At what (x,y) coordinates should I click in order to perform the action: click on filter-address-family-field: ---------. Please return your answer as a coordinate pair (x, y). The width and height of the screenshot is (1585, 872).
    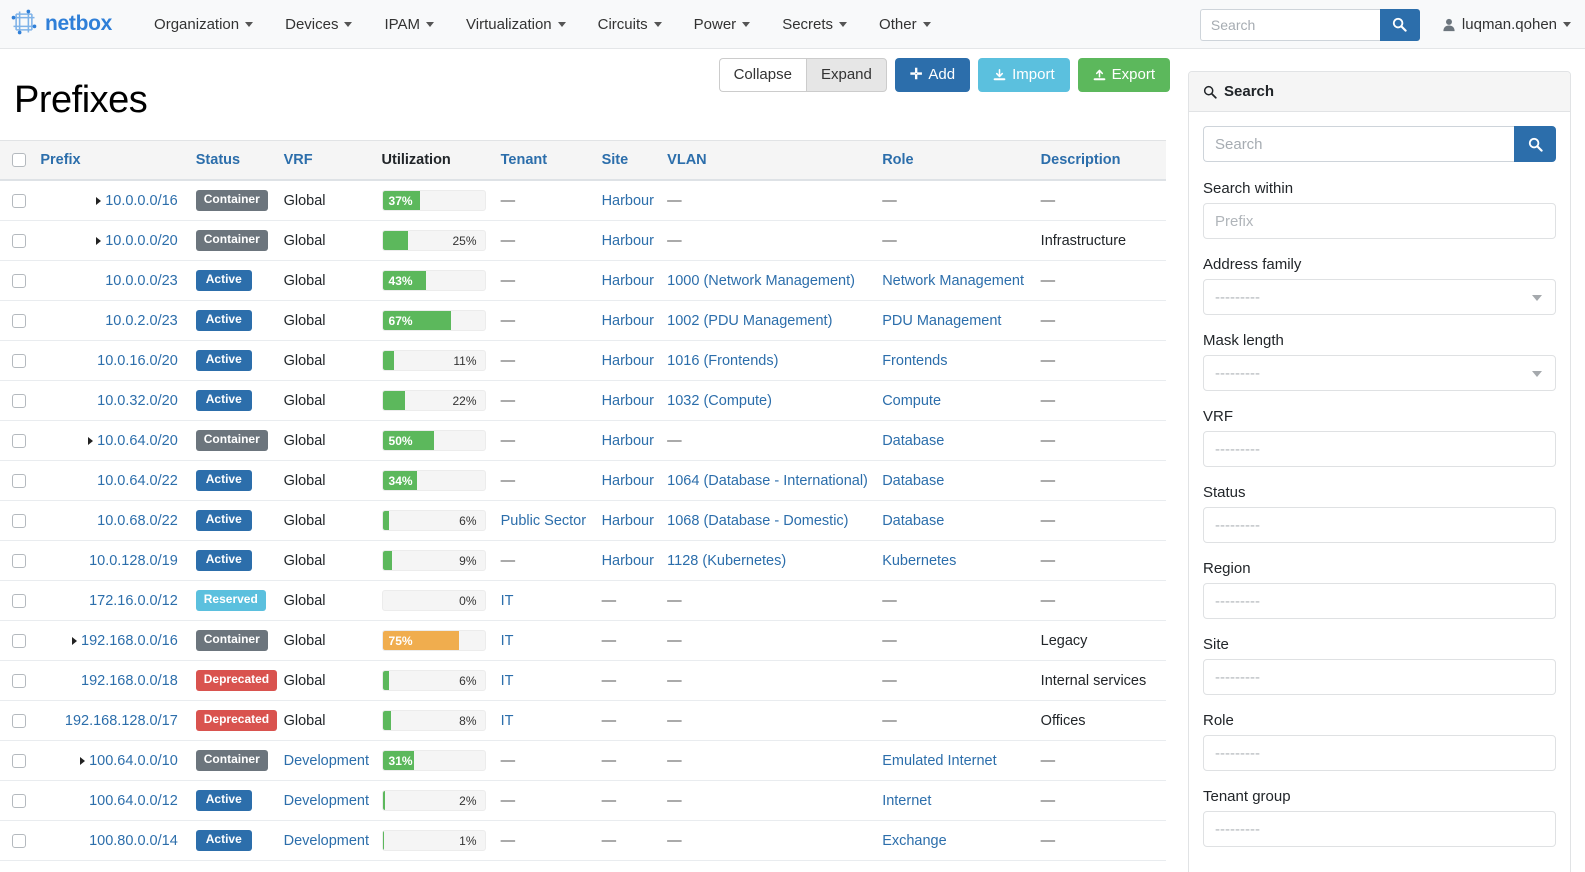
    Looking at the image, I should click on (1379, 297).